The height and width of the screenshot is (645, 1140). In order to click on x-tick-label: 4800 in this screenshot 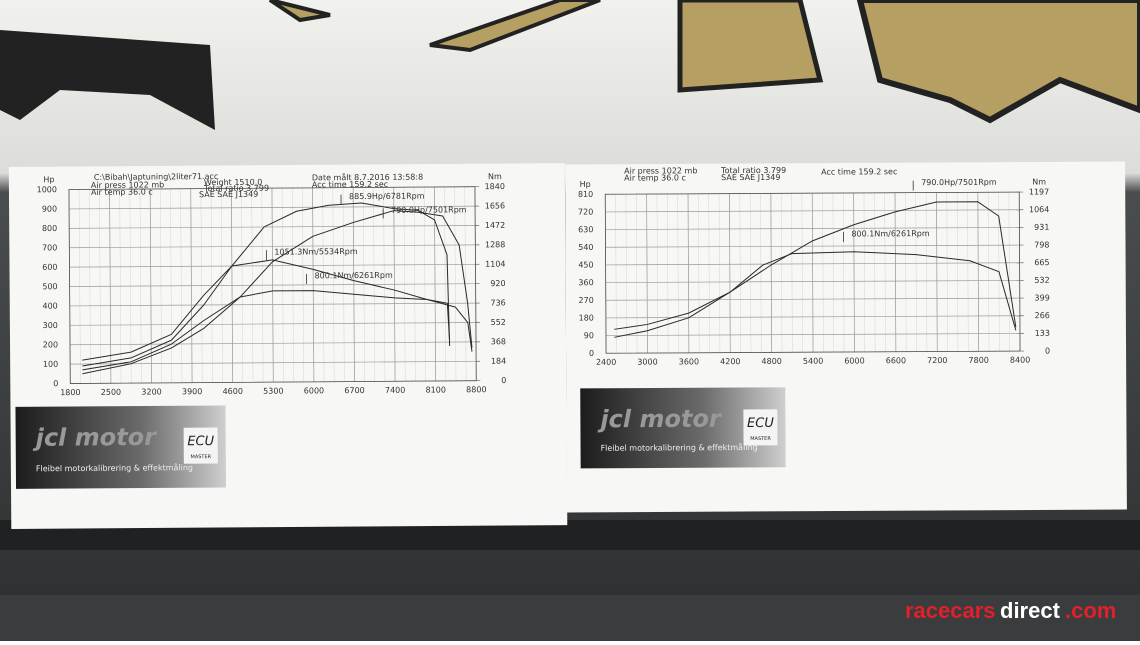, I will do `click(772, 361)`.